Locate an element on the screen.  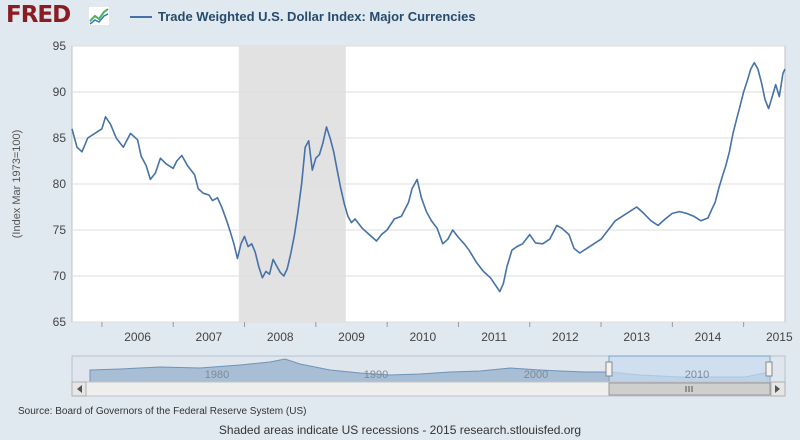
navigator-left-handle is located at coordinates (609, 369).